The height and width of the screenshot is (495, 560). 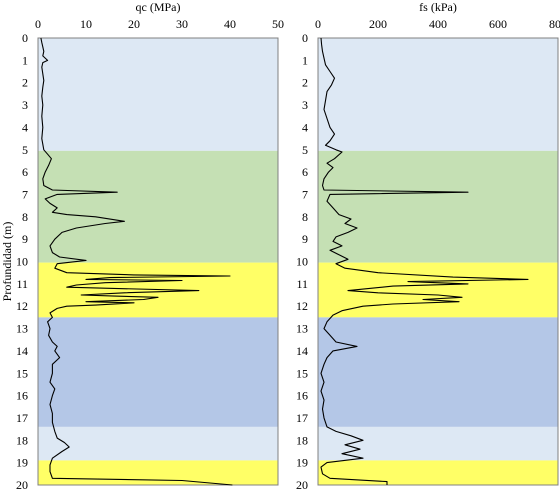 I want to click on qc-y-tick-label: 4, so click(x=25, y=127).